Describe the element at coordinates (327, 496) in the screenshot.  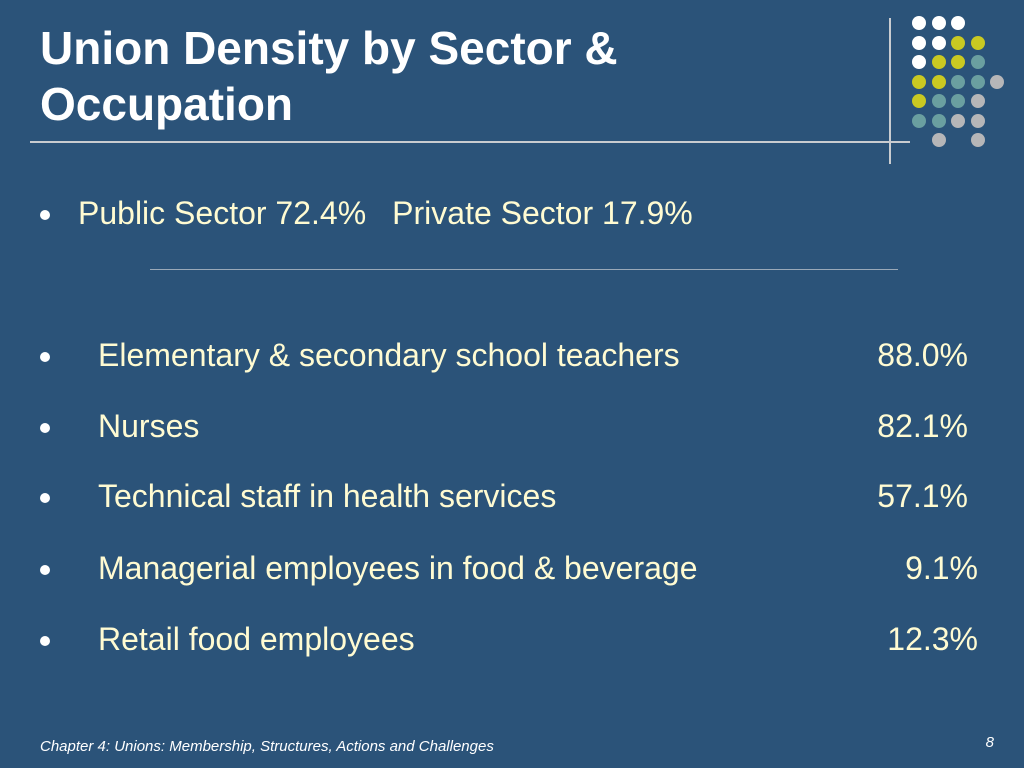
I see `occupation-label: Technical staff in health services` at that location.